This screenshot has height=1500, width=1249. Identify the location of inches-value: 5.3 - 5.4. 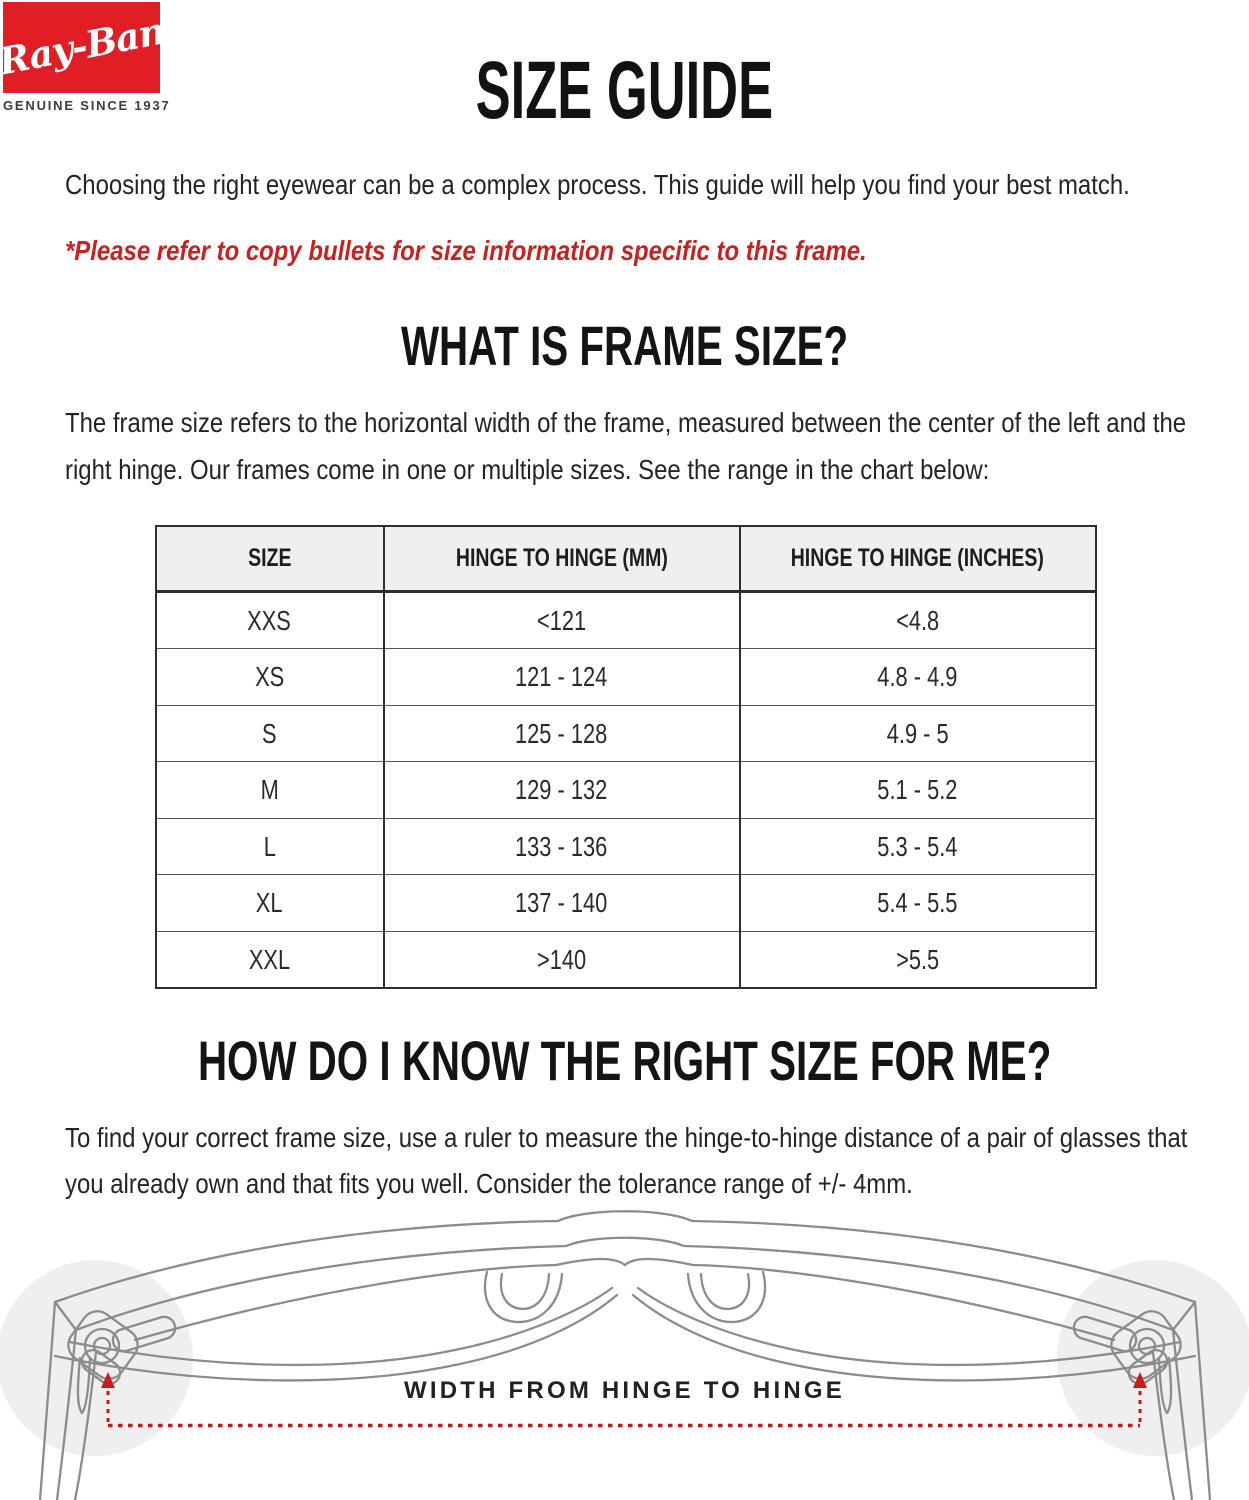
(917, 846).